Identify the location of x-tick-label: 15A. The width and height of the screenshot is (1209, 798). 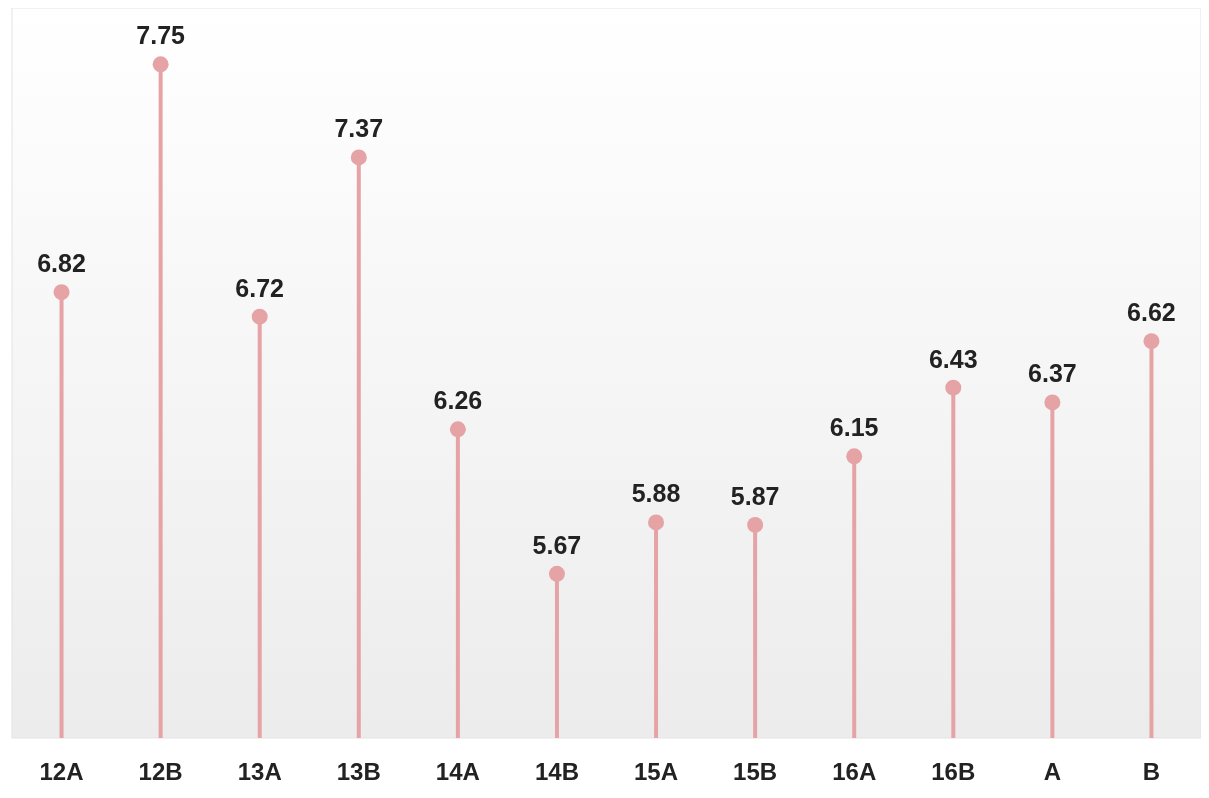
(656, 771).